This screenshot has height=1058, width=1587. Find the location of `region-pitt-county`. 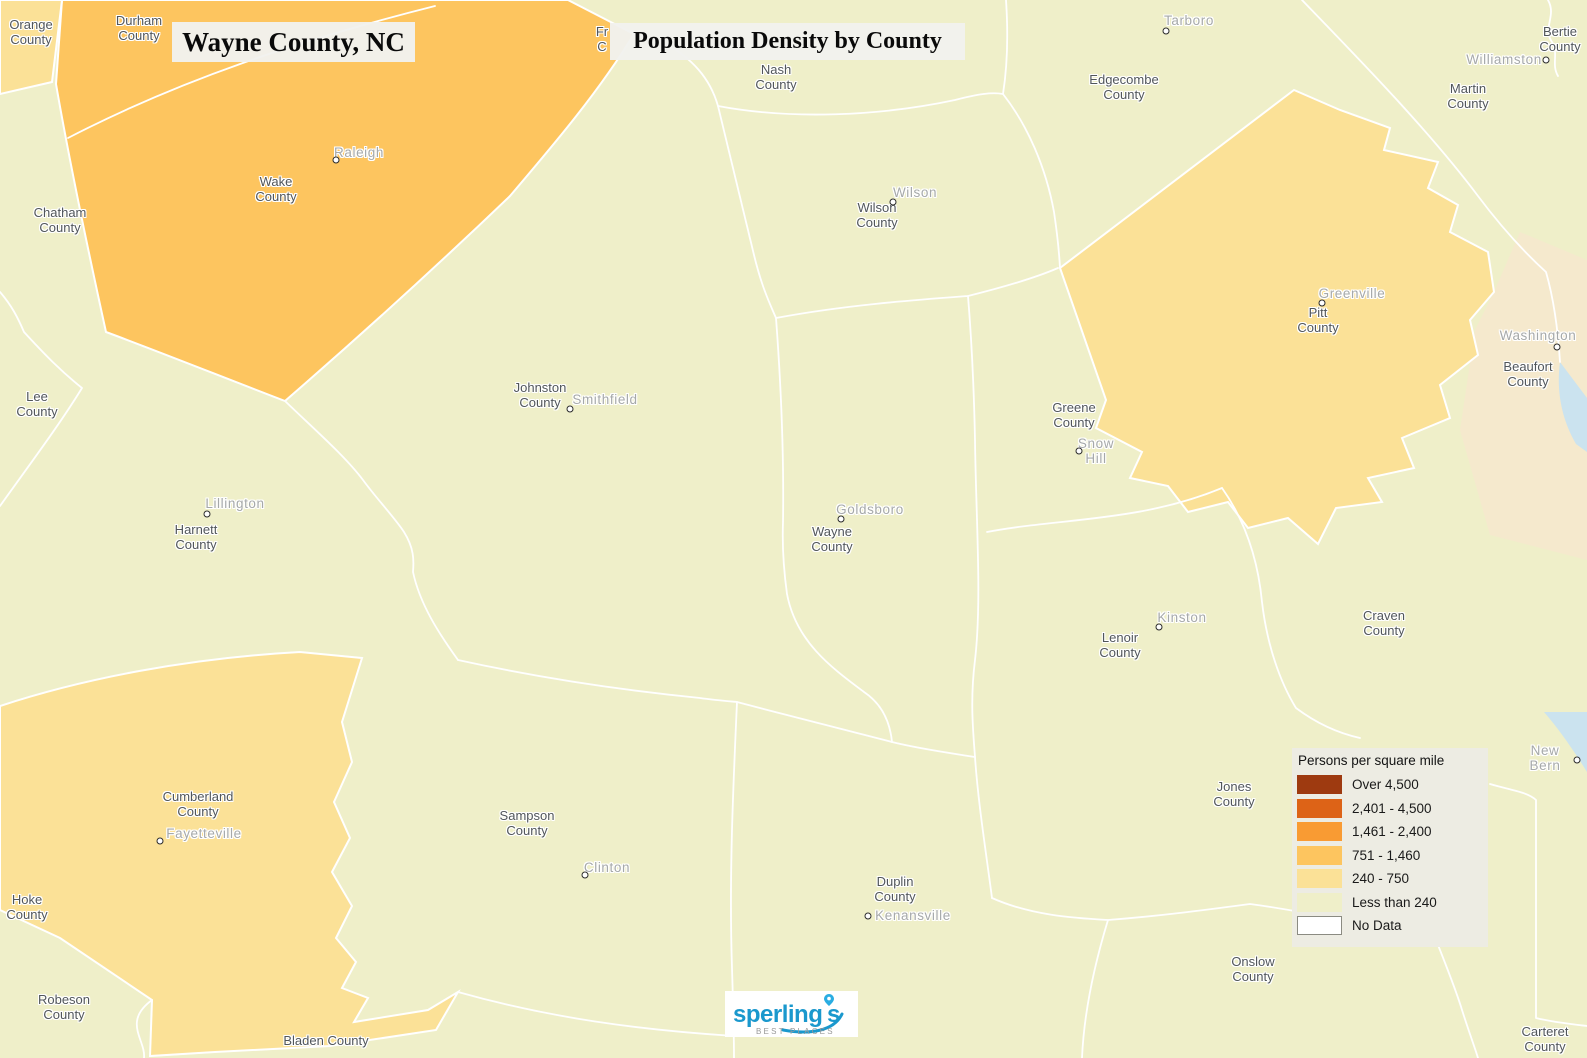

region-pitt-county is located at coordinates (1277, 317).